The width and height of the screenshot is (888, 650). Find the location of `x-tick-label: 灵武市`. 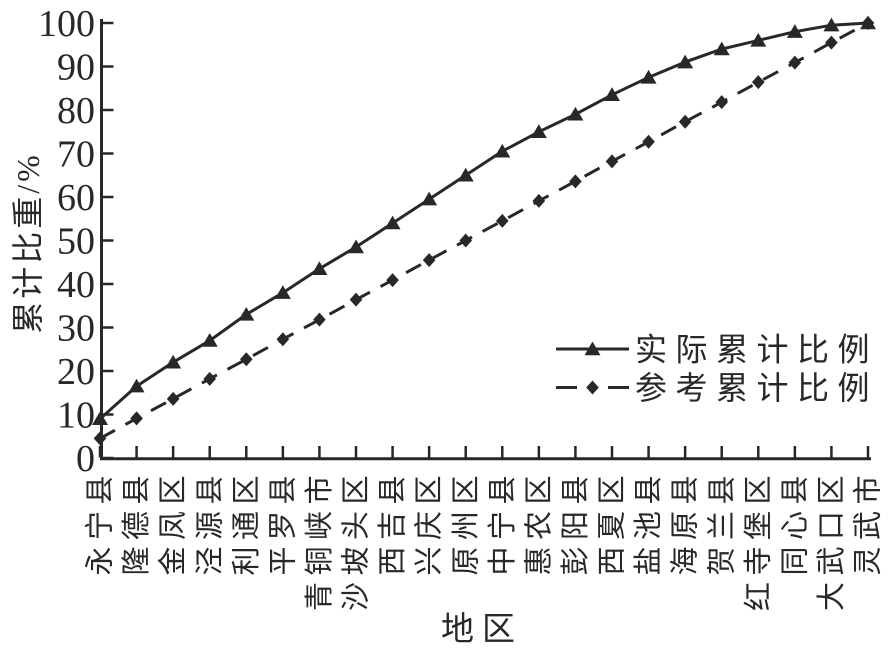

x-tick-label: 灵武市 is located at coordinates (868, 522).